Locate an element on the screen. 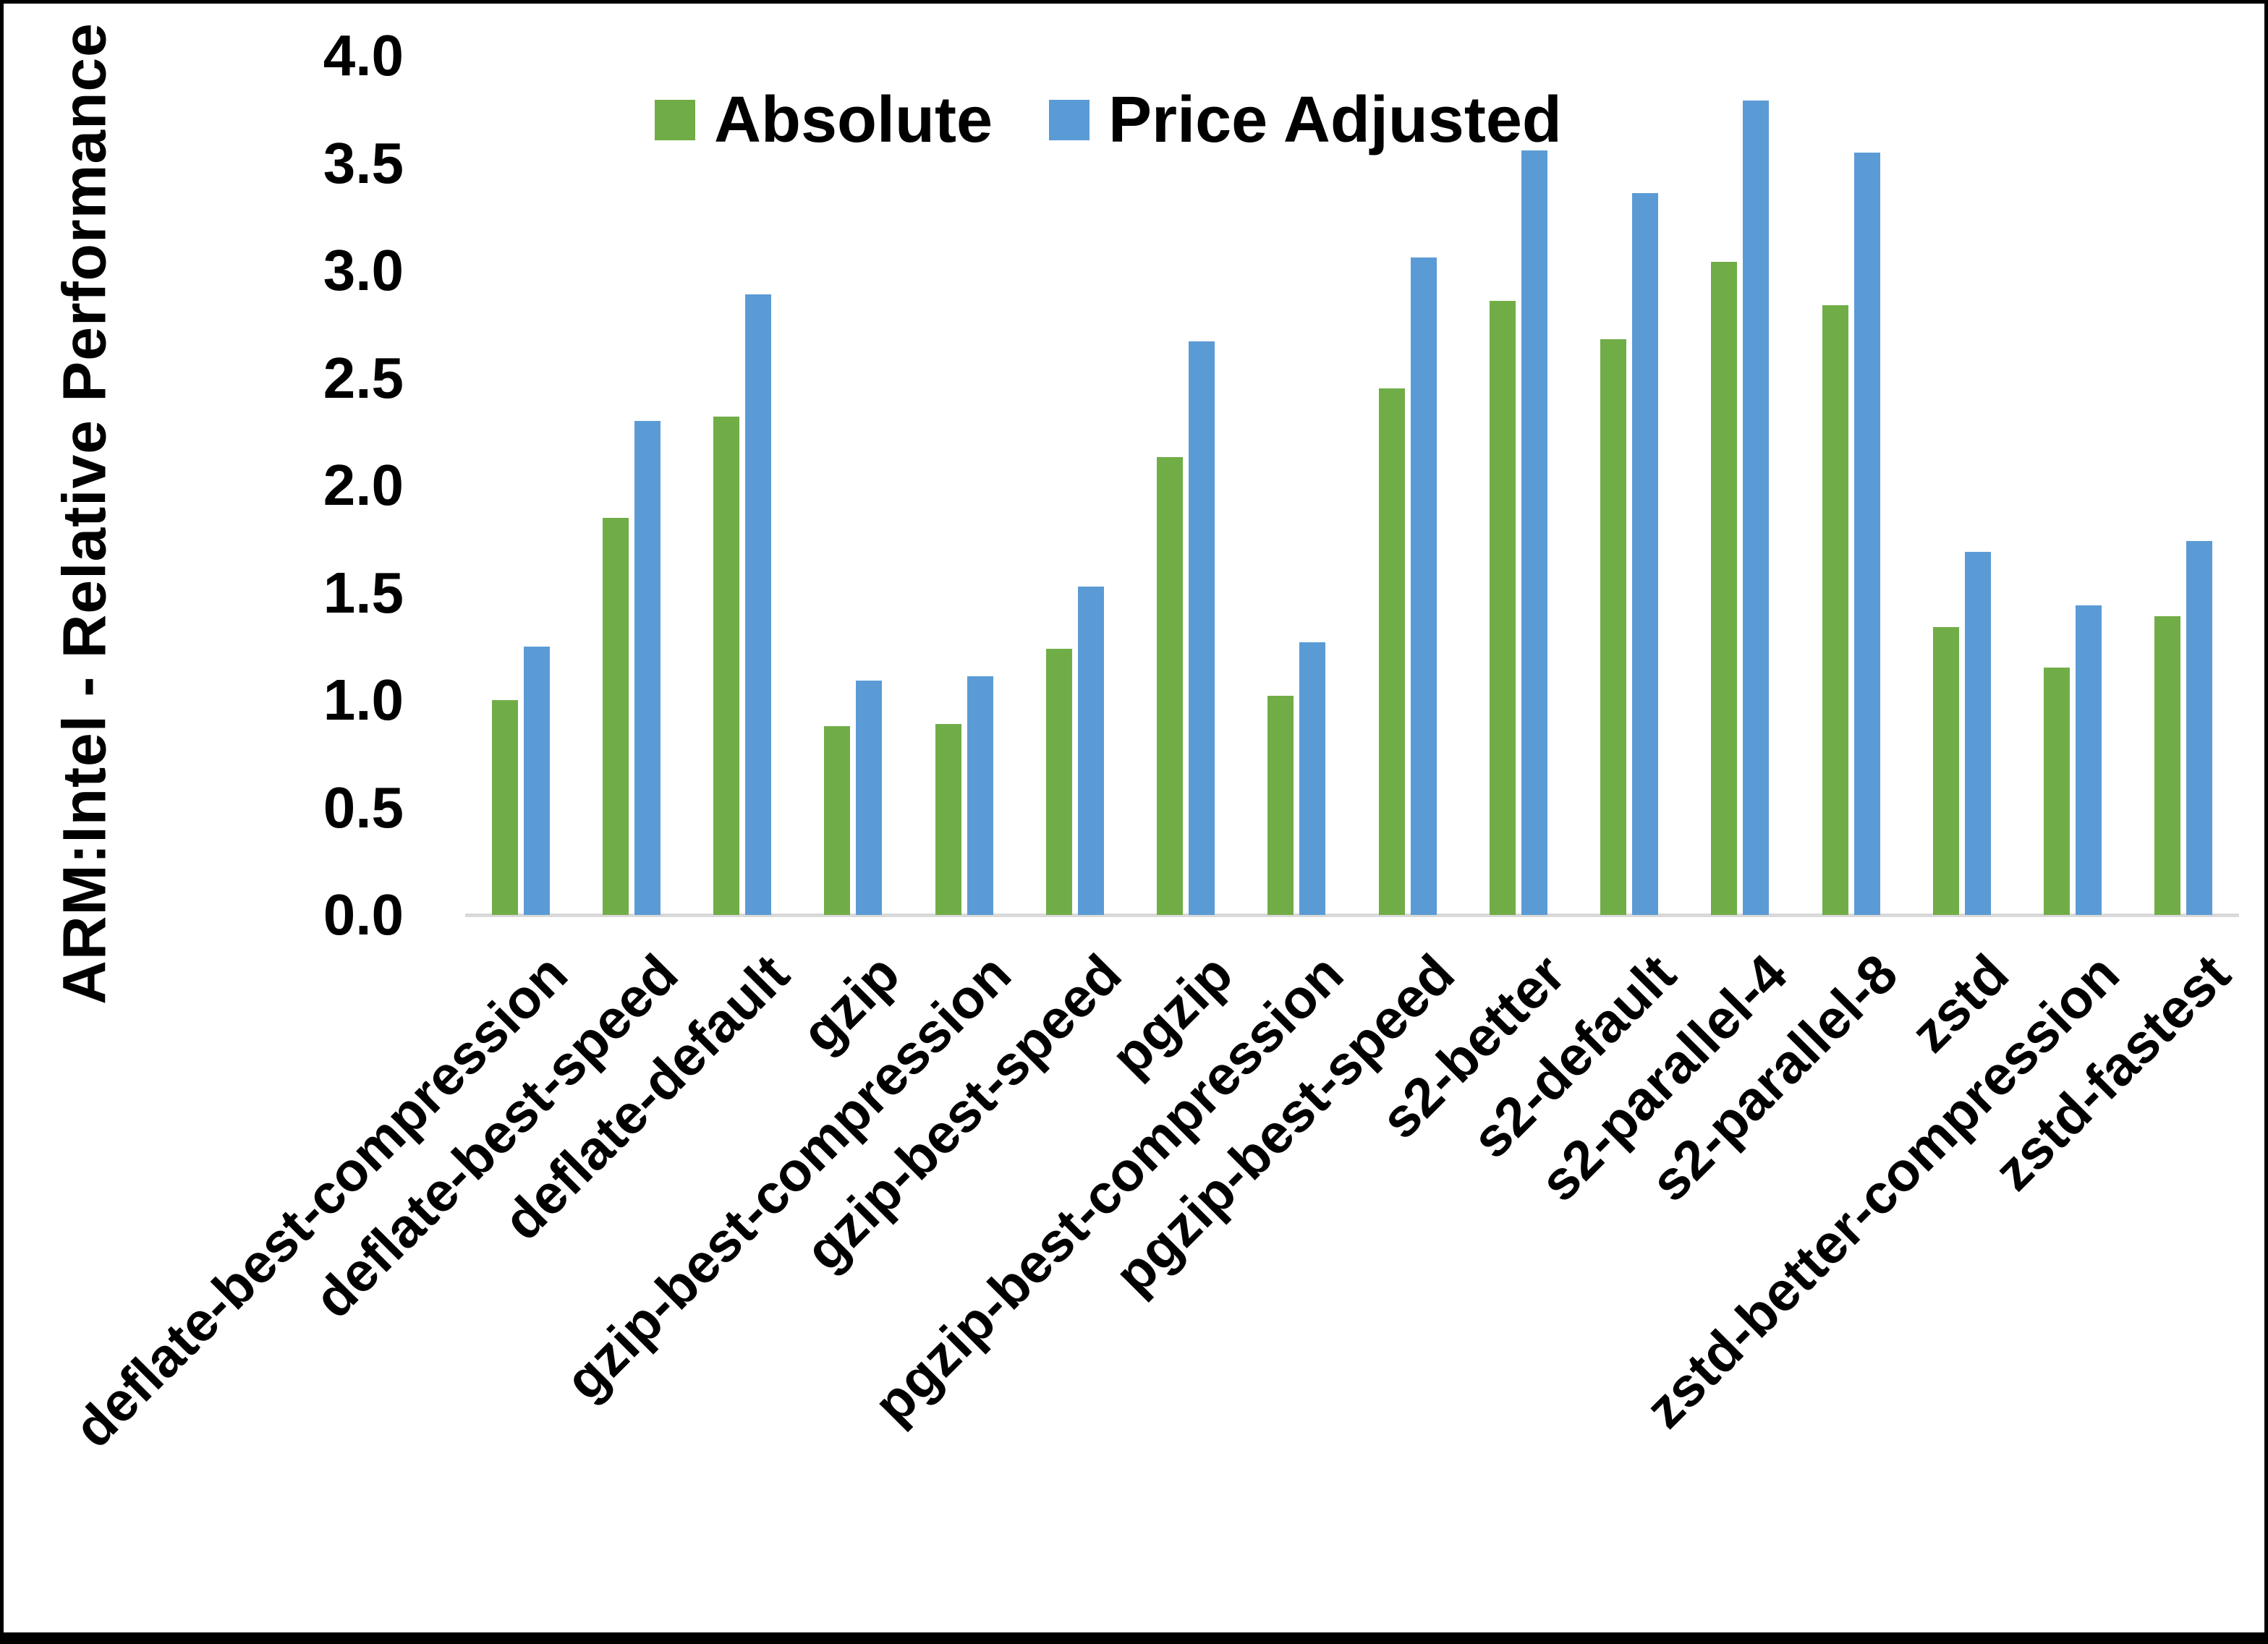 Image resolution: width=2268 pixels, height=1644 pixels. y-tick-label-1.5: 1.5 is located at coordinates (363, 592).